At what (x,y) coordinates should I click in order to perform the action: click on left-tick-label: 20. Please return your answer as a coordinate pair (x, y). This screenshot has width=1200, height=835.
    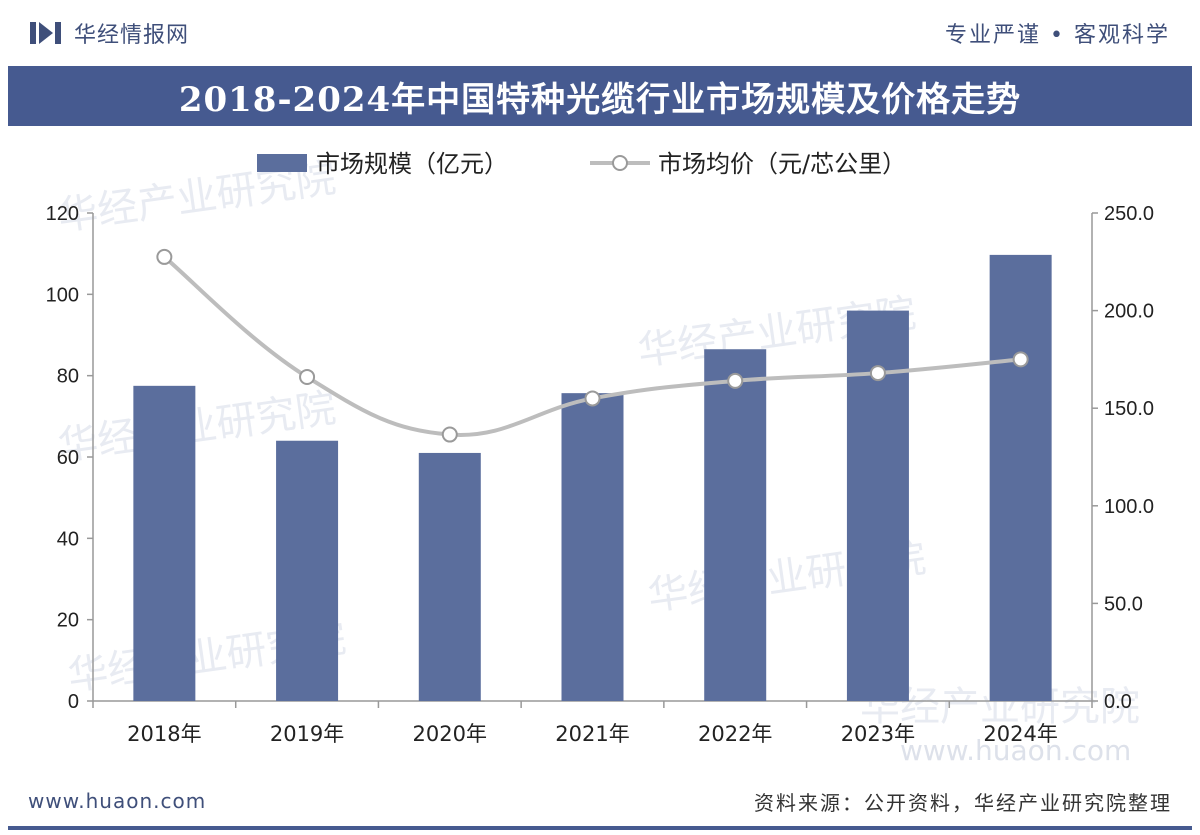
    Looking at the image, I should click on (68, 621).